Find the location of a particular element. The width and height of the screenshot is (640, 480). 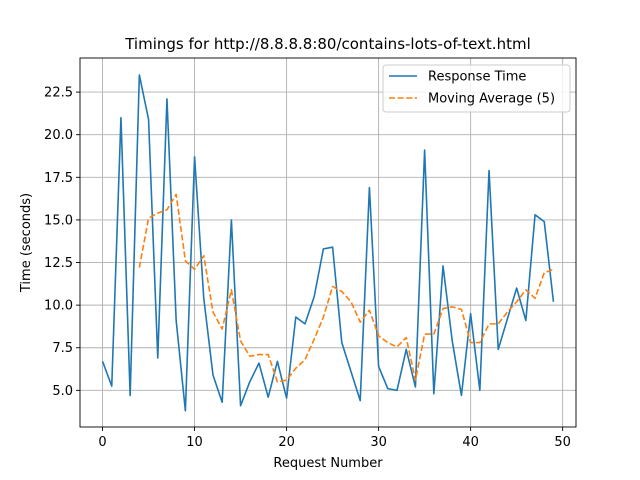

y-tick-label: 20.0 is located at coordinates (58, 135).